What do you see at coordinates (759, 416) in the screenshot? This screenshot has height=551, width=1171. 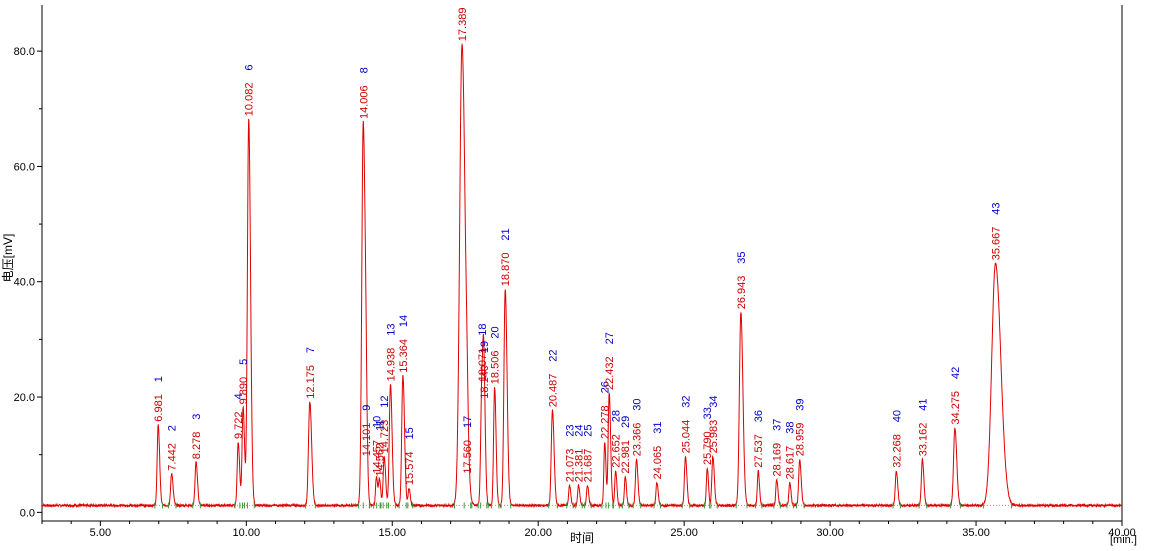 I see `peak-number-label: 36` at bounding box center [759, 416].